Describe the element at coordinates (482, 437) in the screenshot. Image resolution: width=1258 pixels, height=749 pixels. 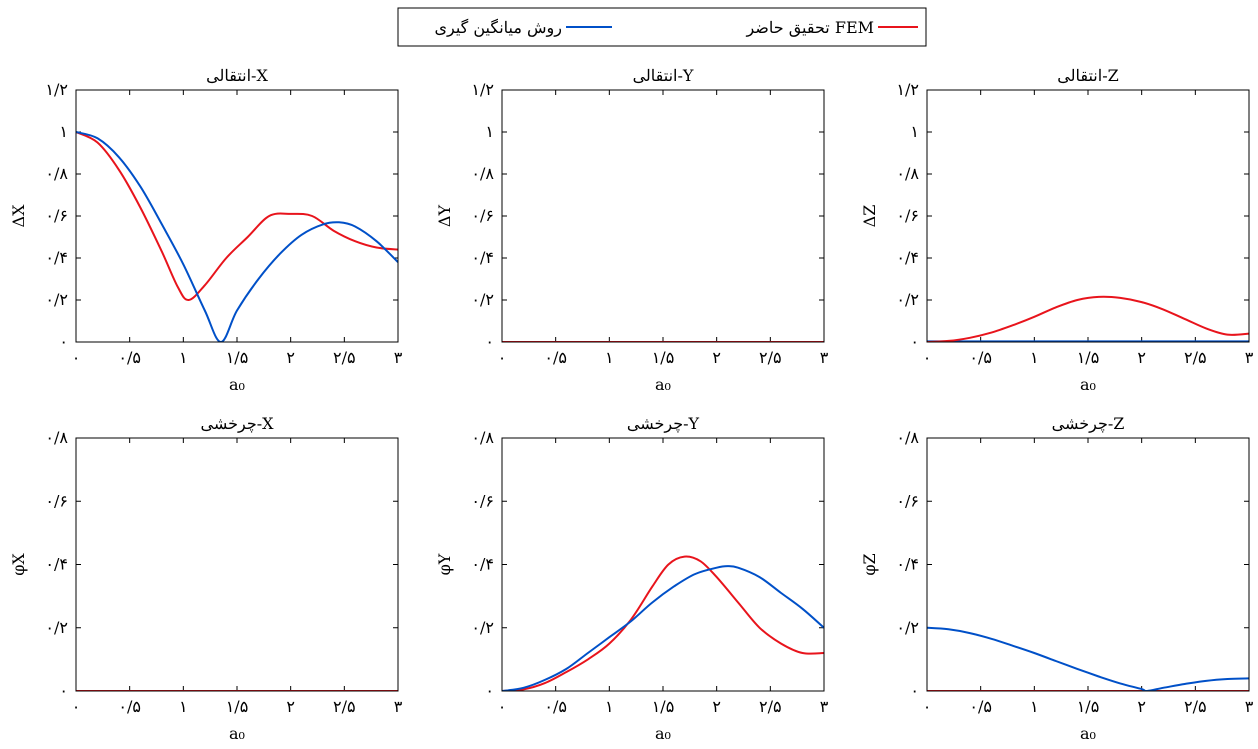
I see `ytick-label-ry: ۰/۸` at that location.